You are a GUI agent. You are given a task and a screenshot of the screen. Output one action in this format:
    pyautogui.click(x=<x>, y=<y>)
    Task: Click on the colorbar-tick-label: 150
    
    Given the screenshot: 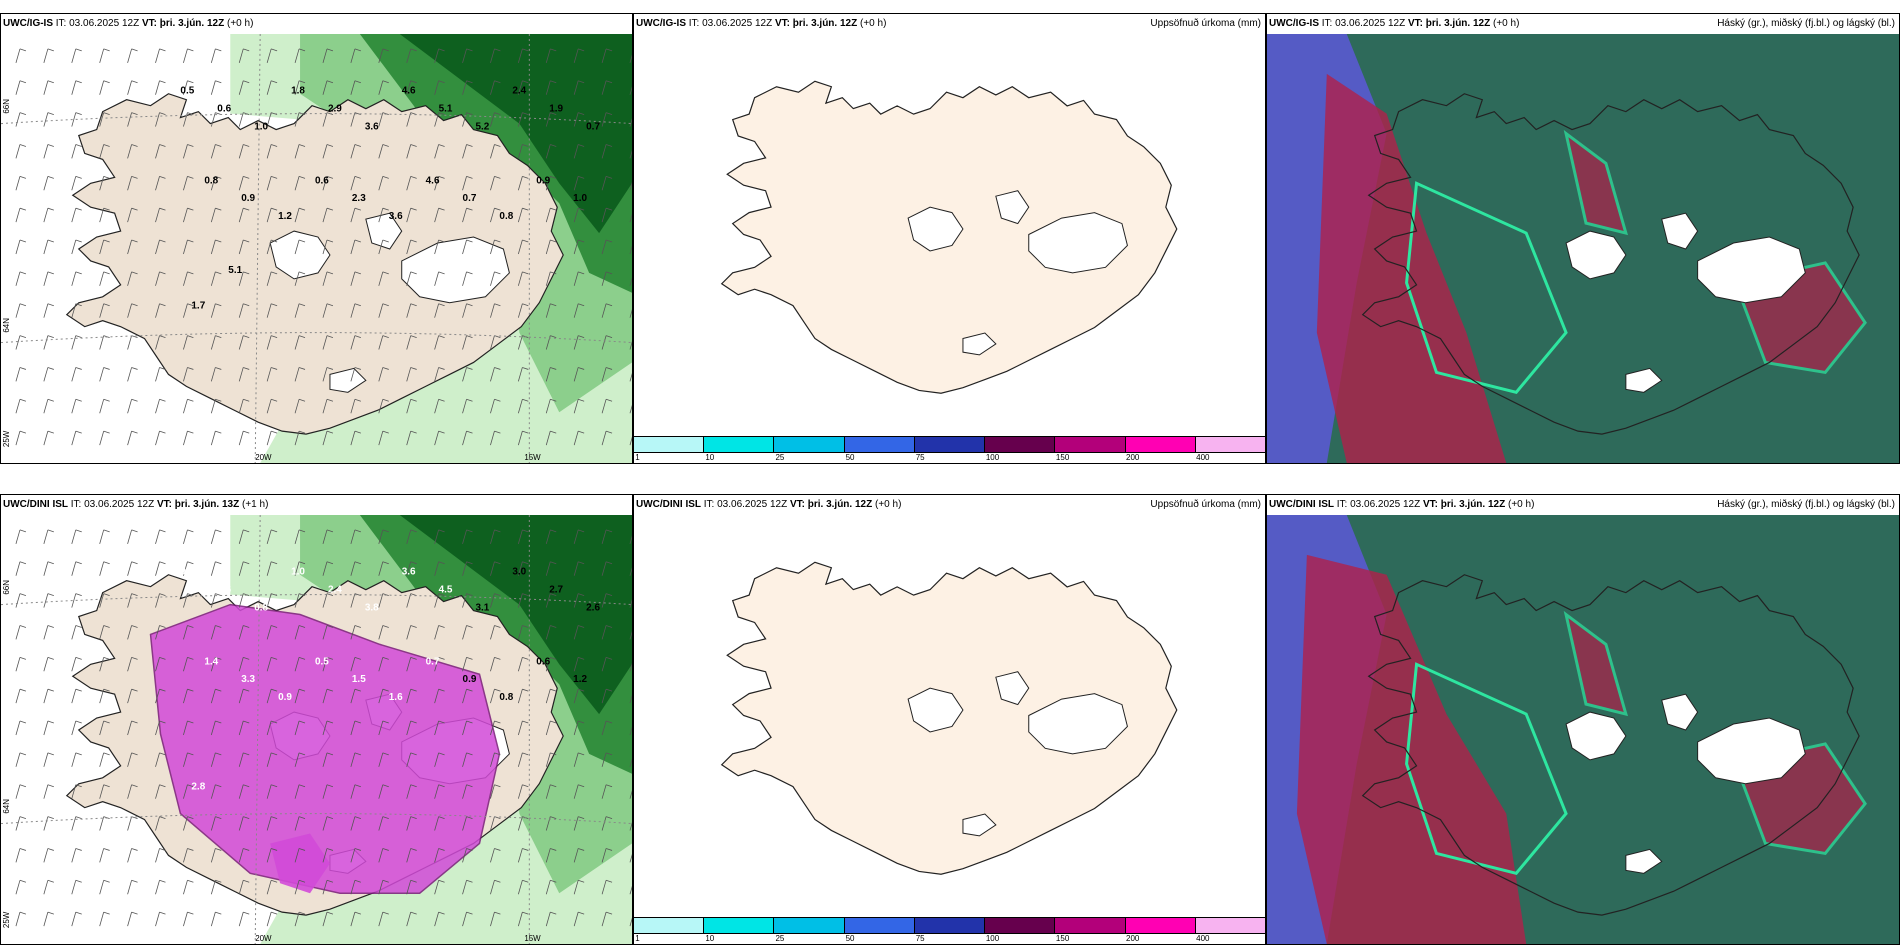 What is the action you would take?
    pyautogui.click(x=1062, y=938)
    